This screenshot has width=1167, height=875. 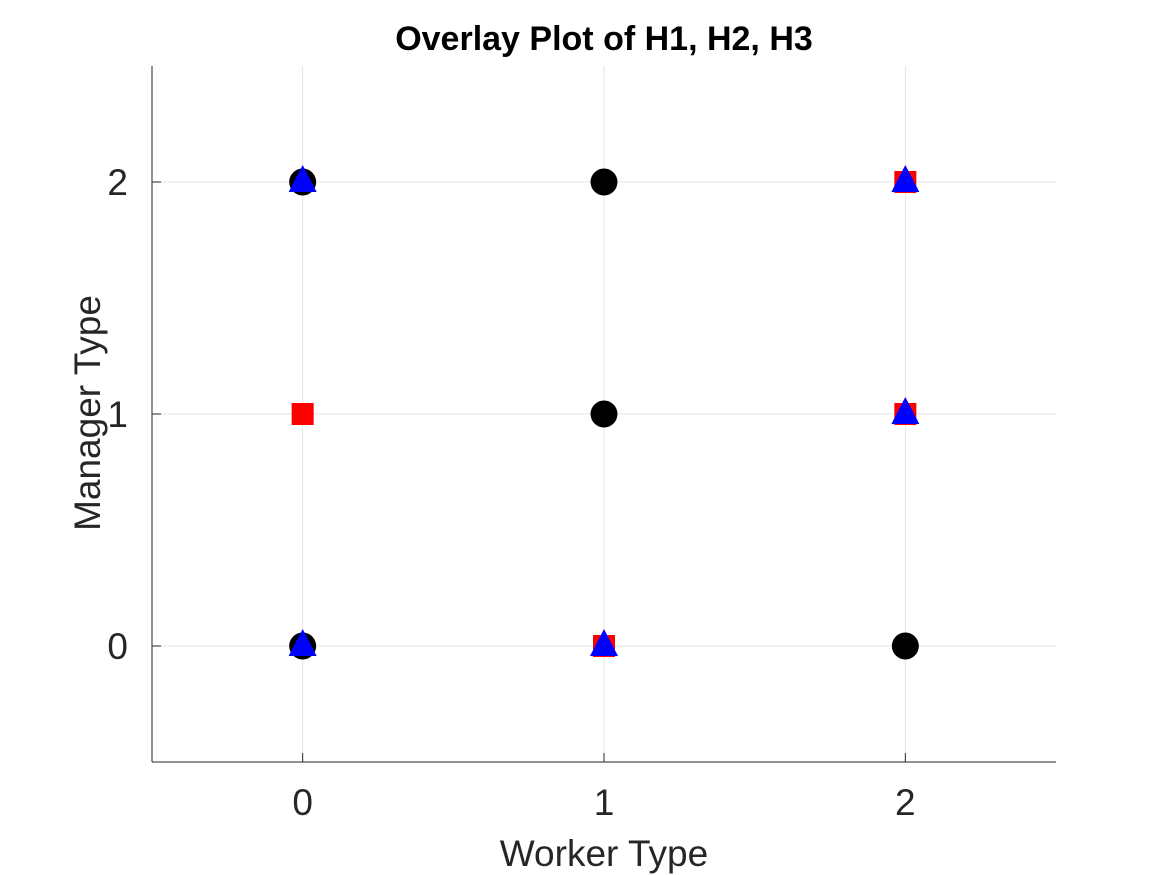 What do you see at coordinates (604, 39) in the screenshot?
I see `chart-title: Overlay Plot of H1, H2, H3` at bounding box center [604, 39].